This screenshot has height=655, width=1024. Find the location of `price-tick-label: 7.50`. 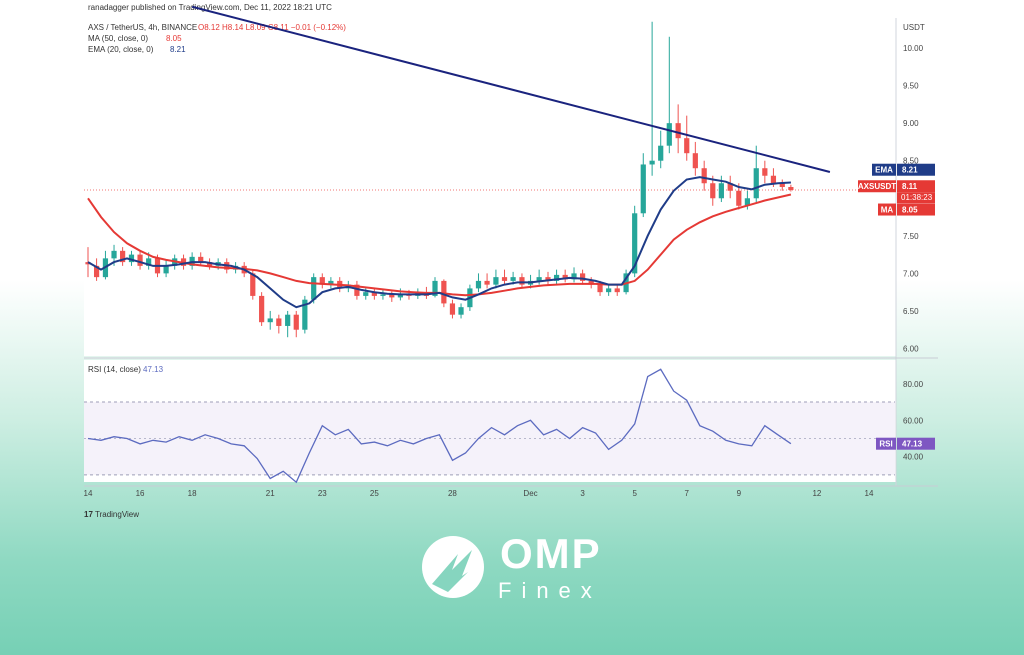

price-tick-label: 7.50 is located at coordinates (911, 236).